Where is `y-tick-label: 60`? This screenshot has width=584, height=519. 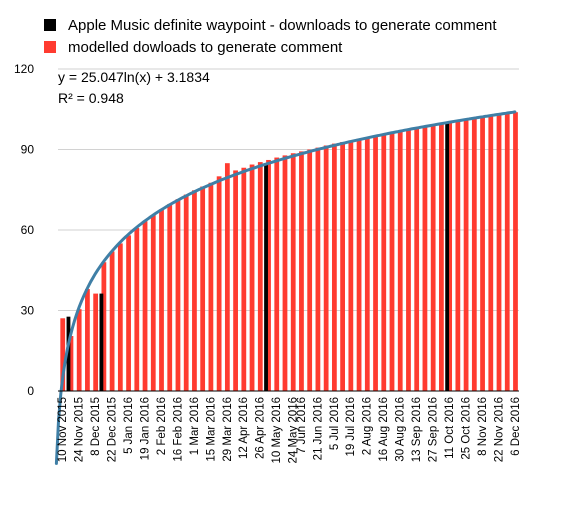
y-tick-label: 60 is located at coordinates (28, 230).